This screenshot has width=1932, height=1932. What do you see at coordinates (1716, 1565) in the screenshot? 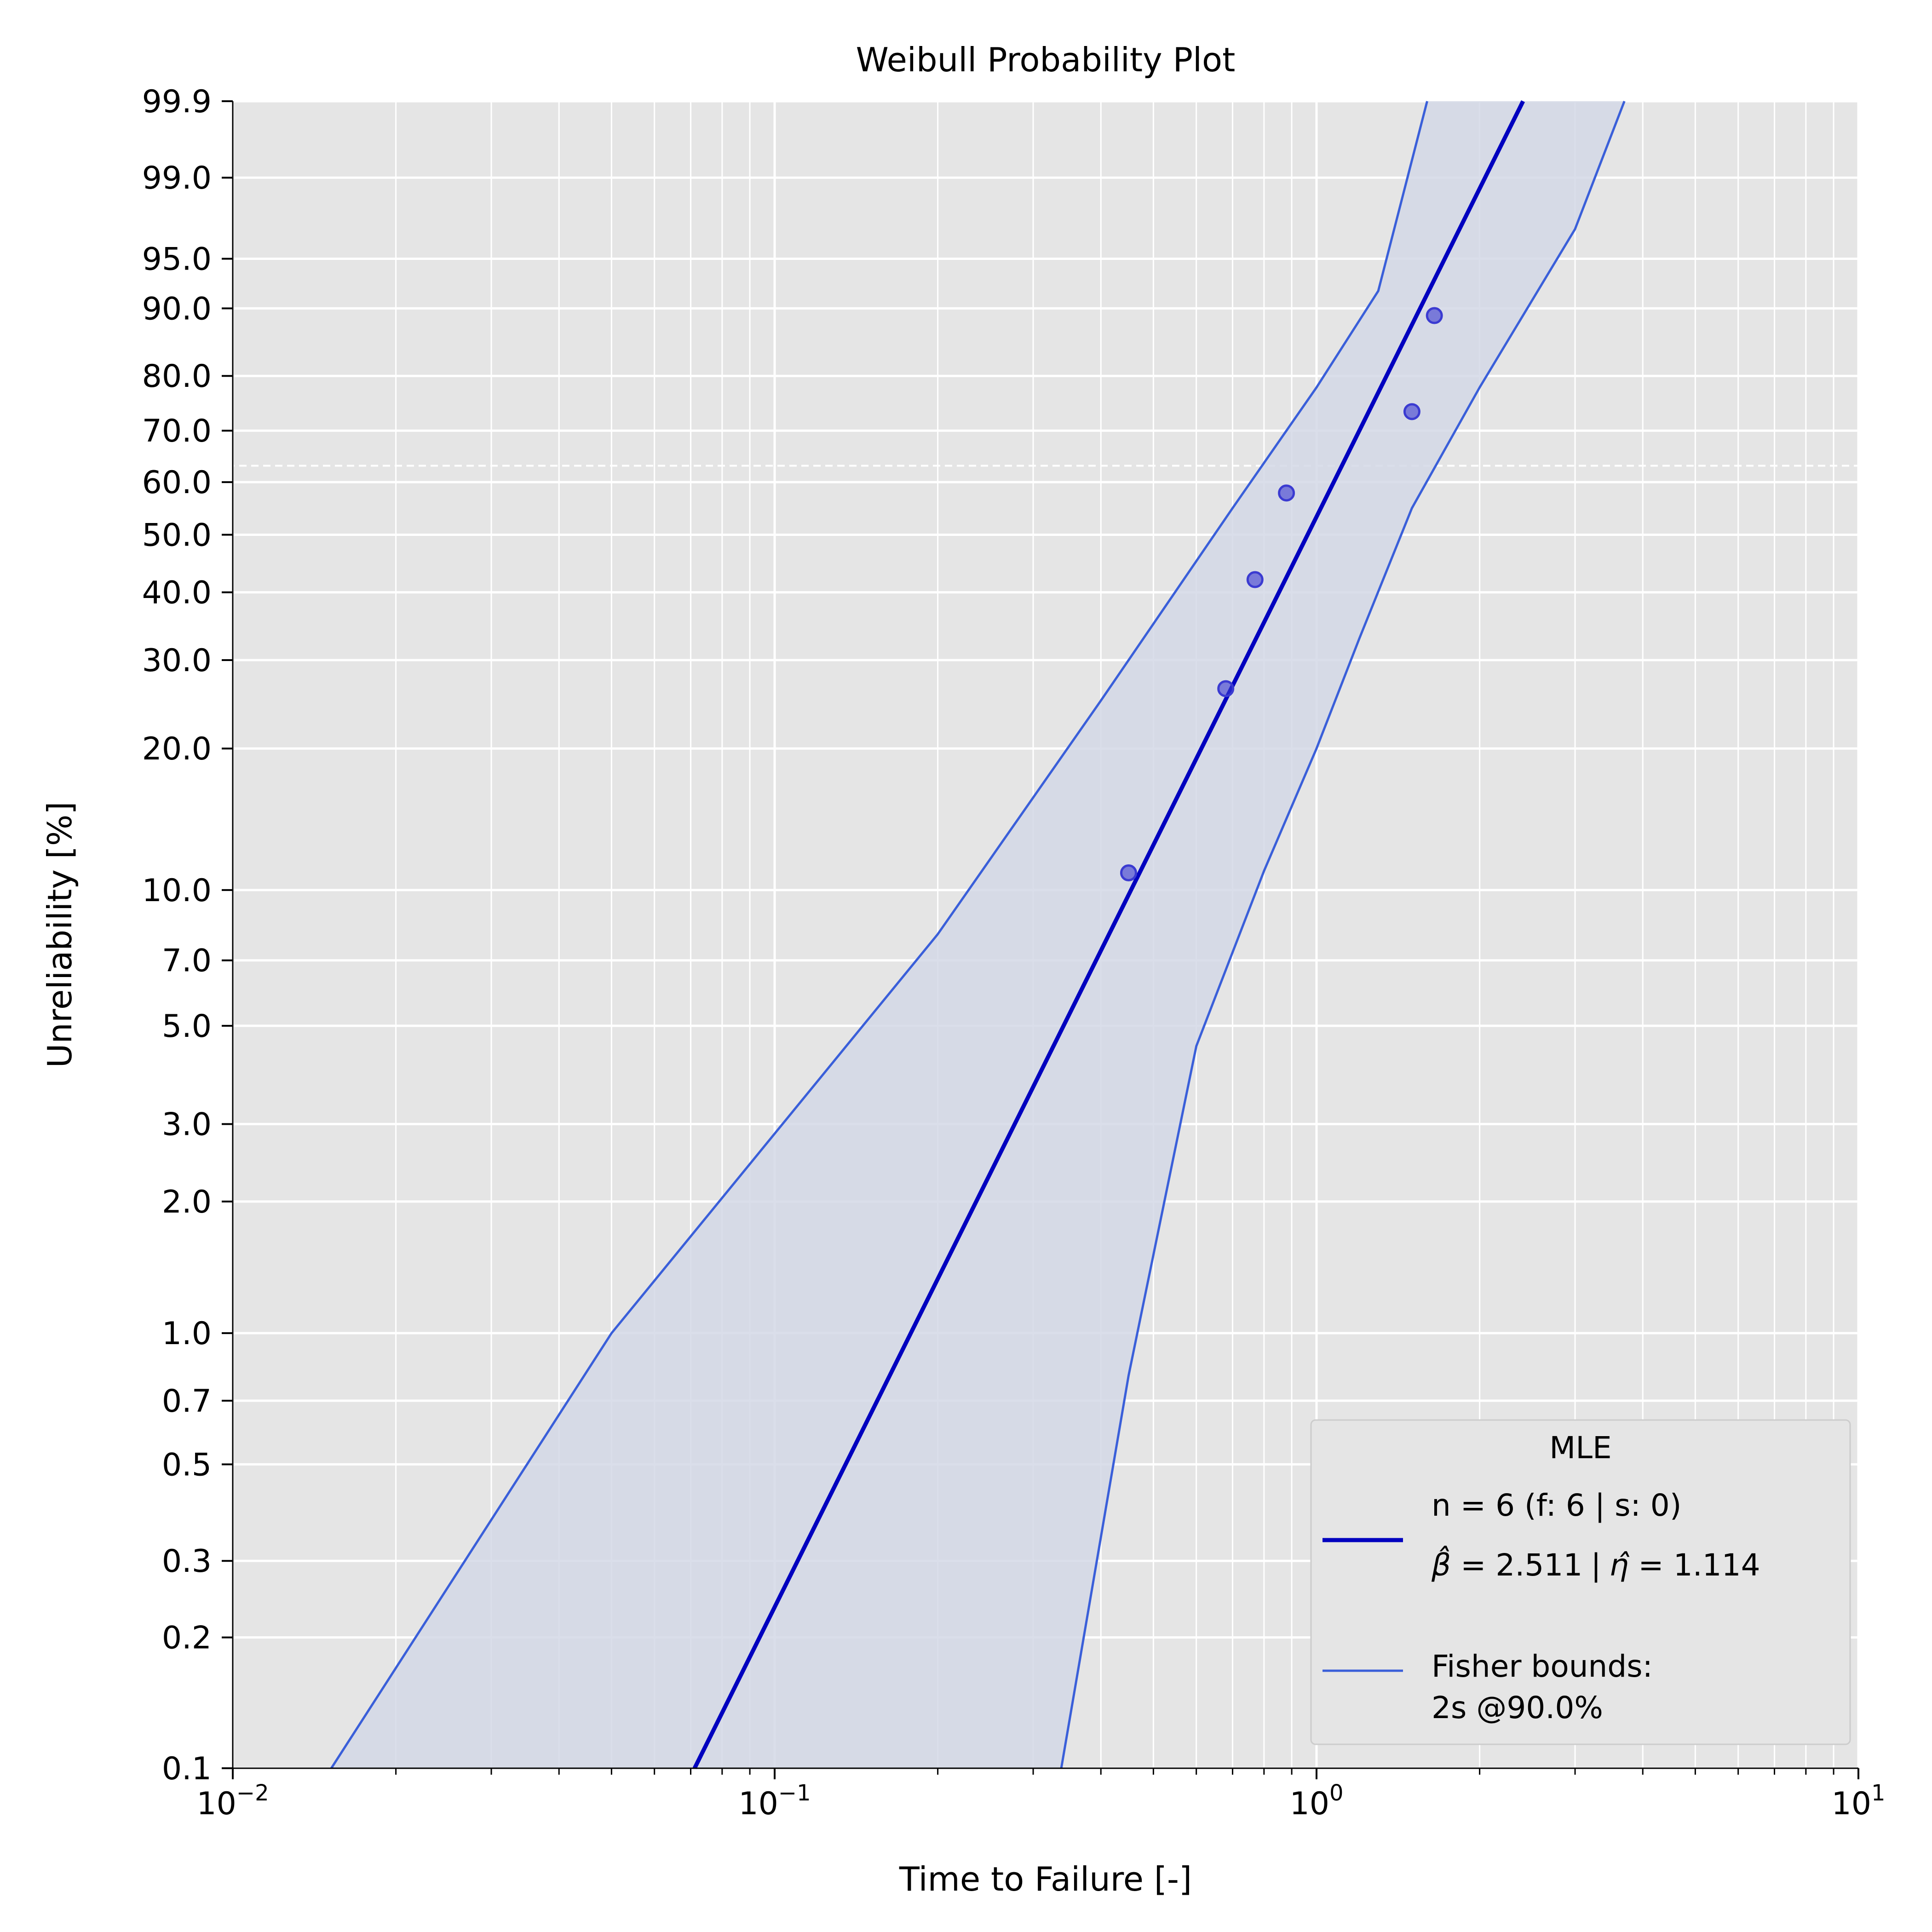
I see `eta-value: 1.114` at bounding box center [1716, 1565].